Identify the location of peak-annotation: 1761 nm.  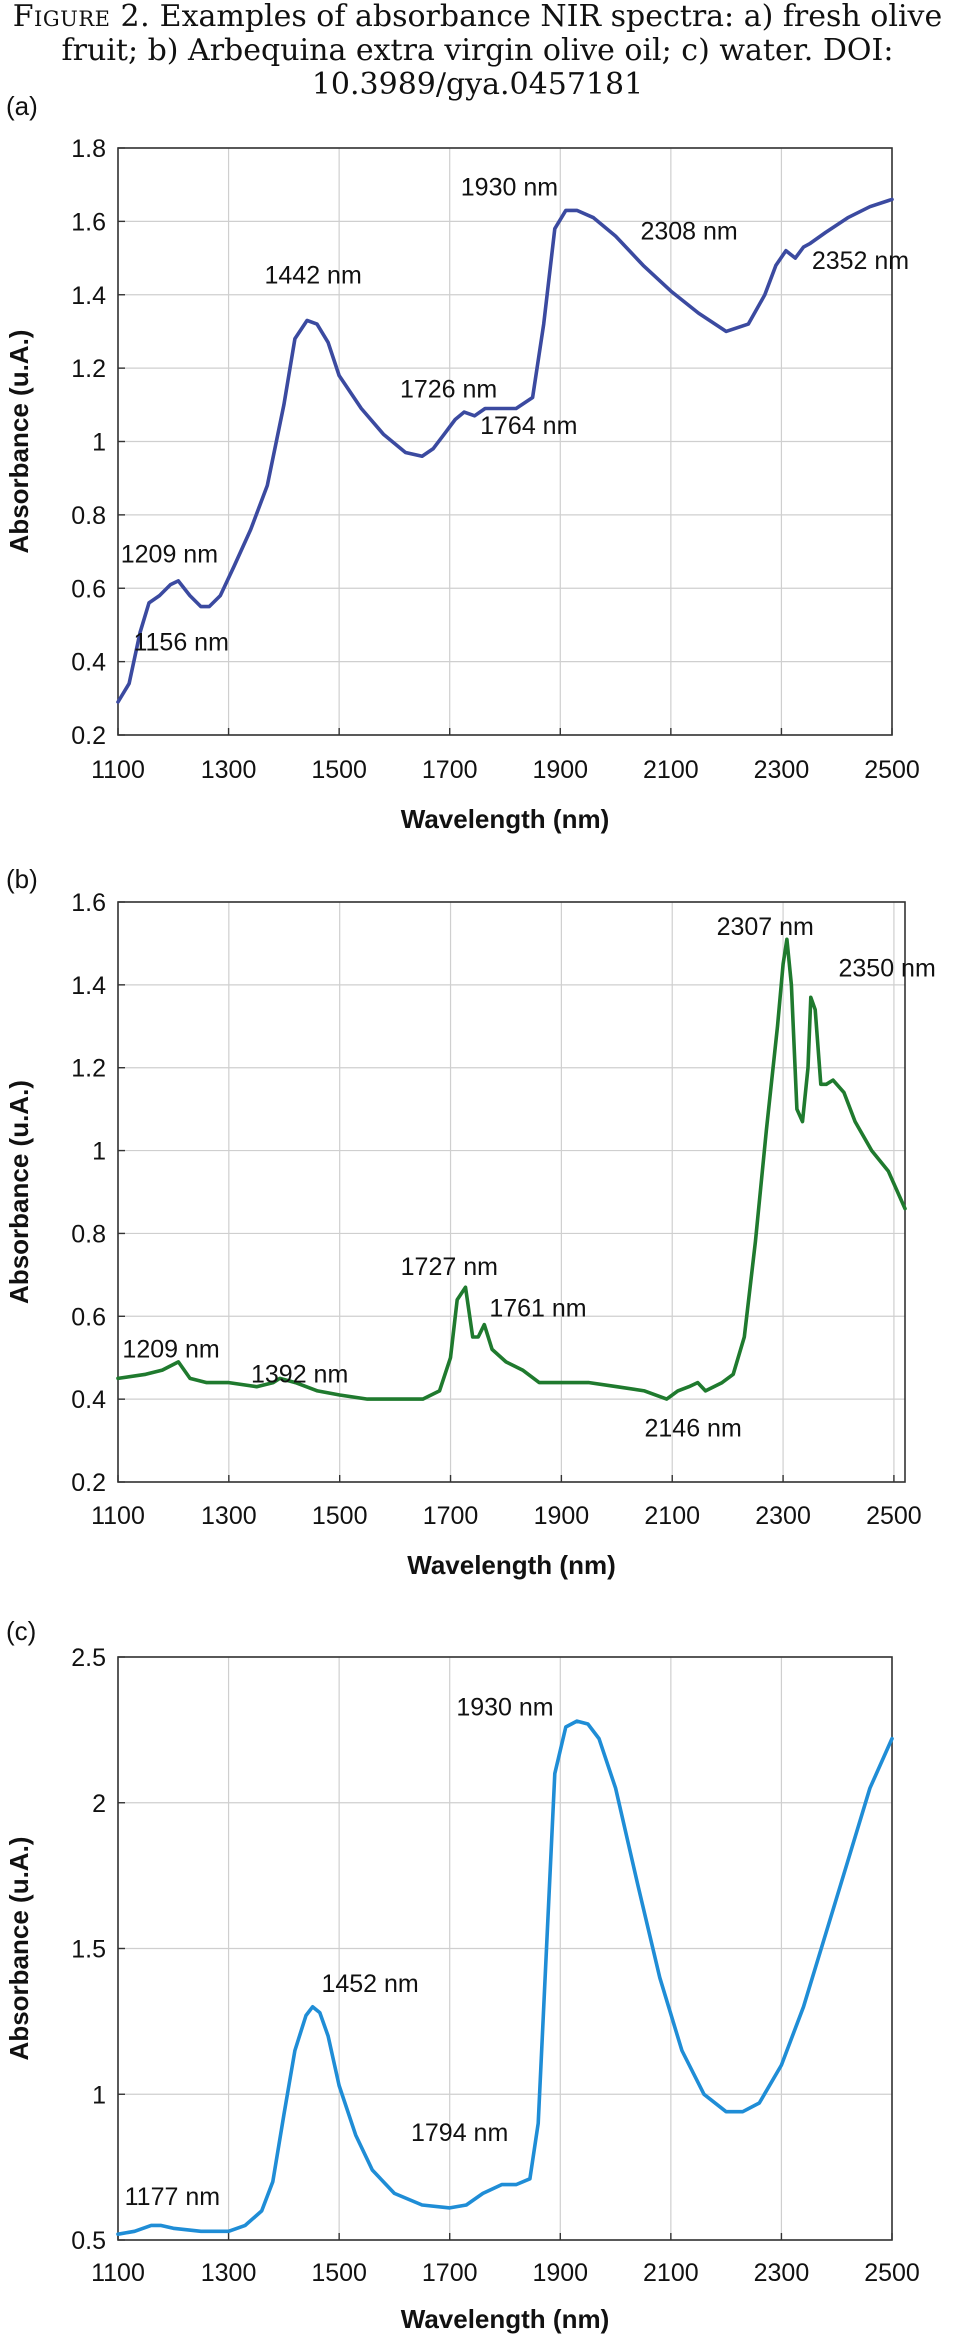
(537, 1308).